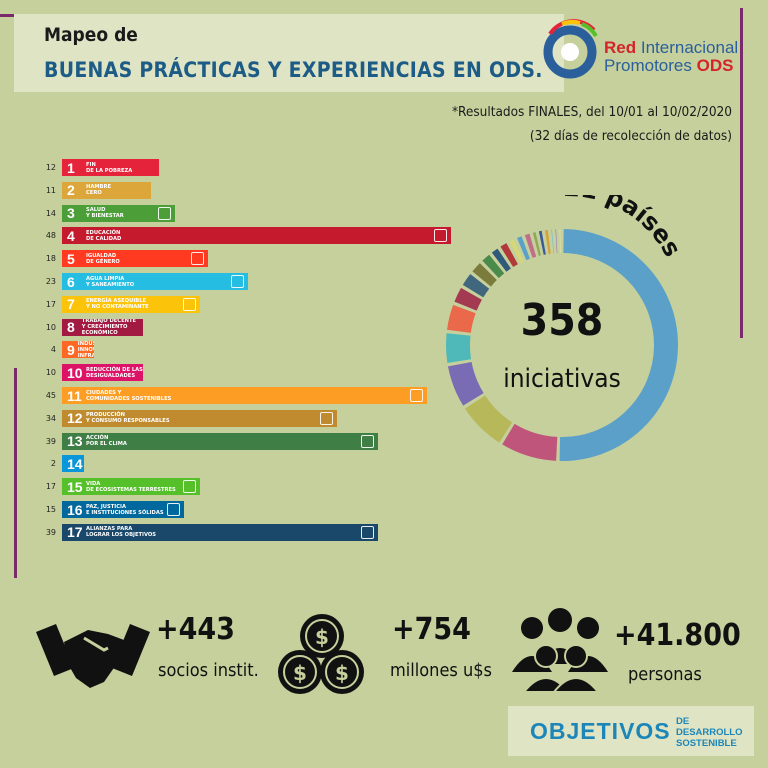 Image resolution: width=768 pixels, height=768 pixels. What do you see at coordinates (431, 629) in the screenshot?
I see `money-value: +754` at bounding box center [431, 629].